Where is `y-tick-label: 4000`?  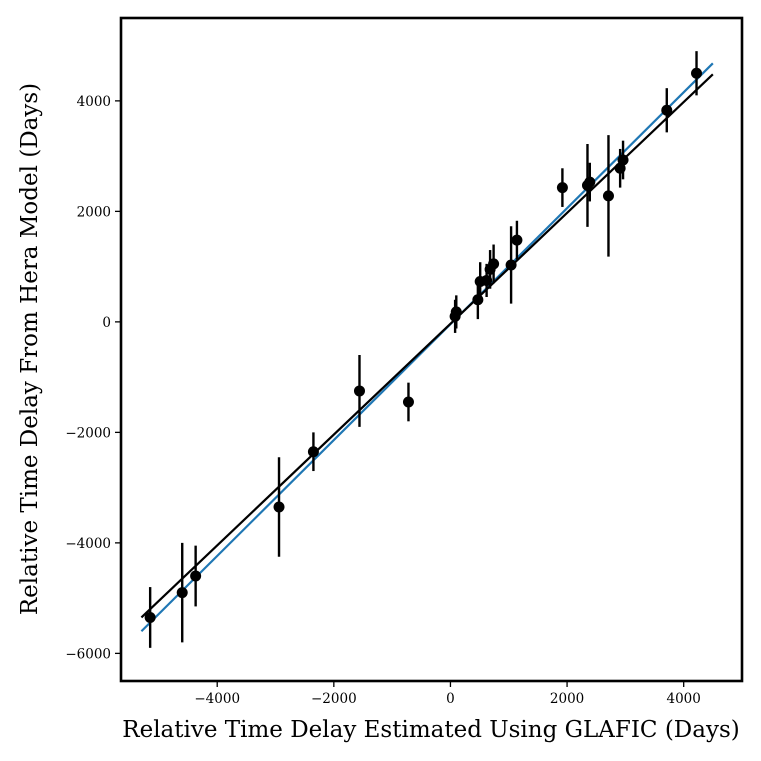 y-tick-label: 4000 is located at coordinates (94, 102).